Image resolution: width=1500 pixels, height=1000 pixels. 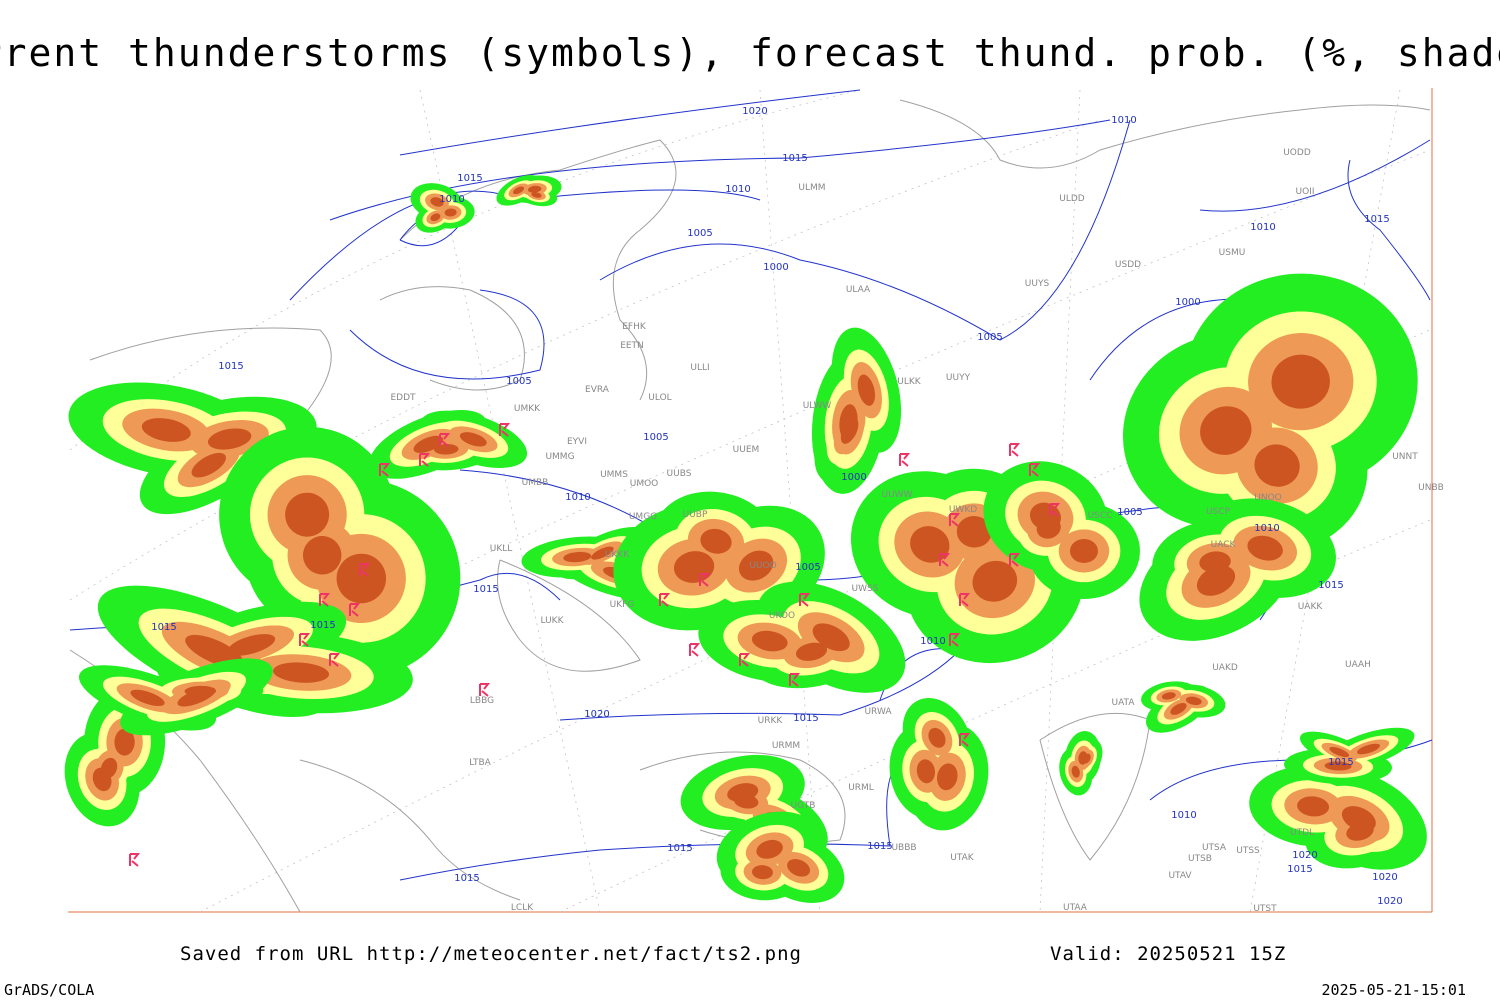 What do you see at coordinates (597, 390) in the screenshot?
I see `station-label: EVRA` at bounding box center [597, 390].